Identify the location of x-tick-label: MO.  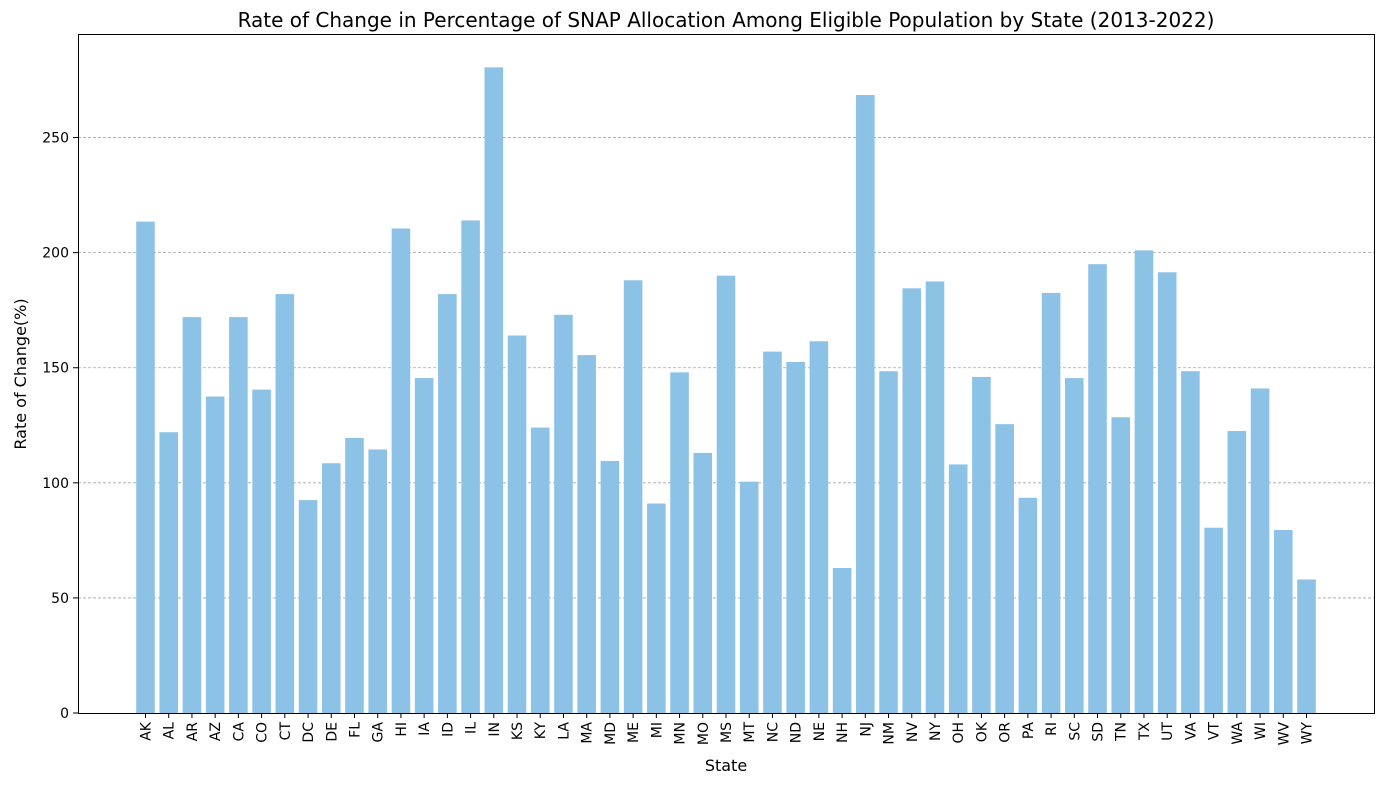
(704, 733).